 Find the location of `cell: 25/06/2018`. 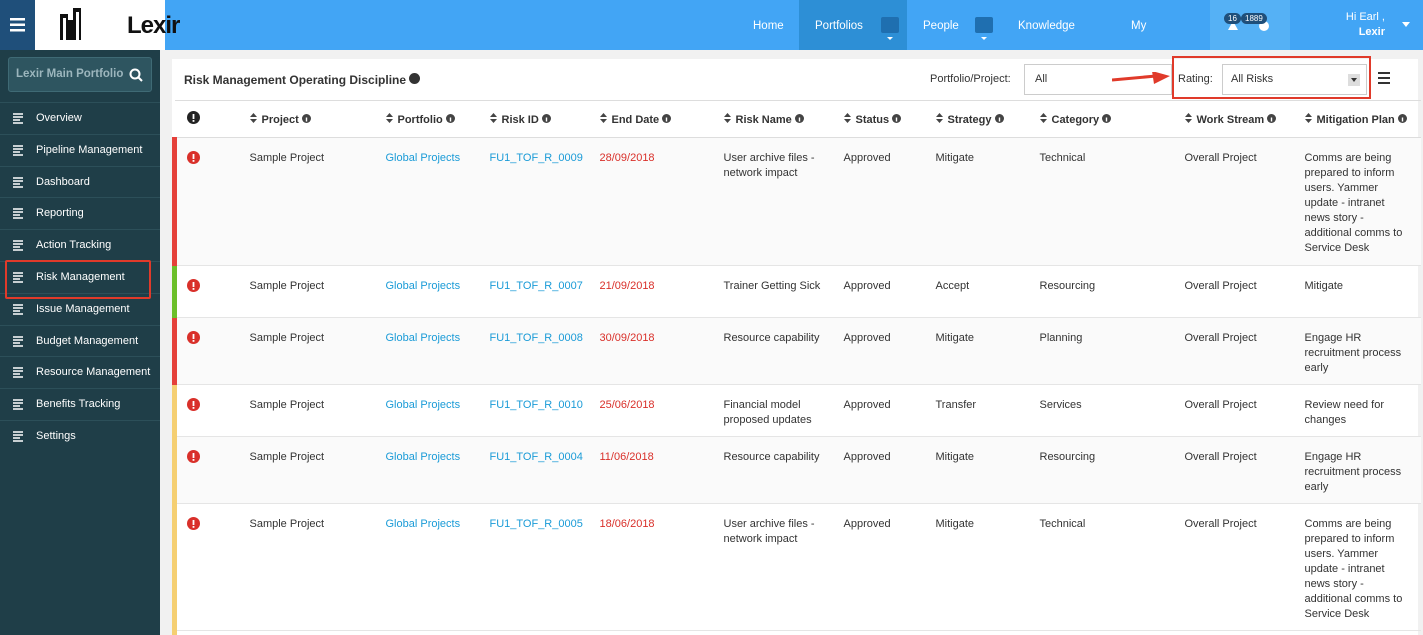

cell: 25/06/2018 is located at coordinates (651, 410).